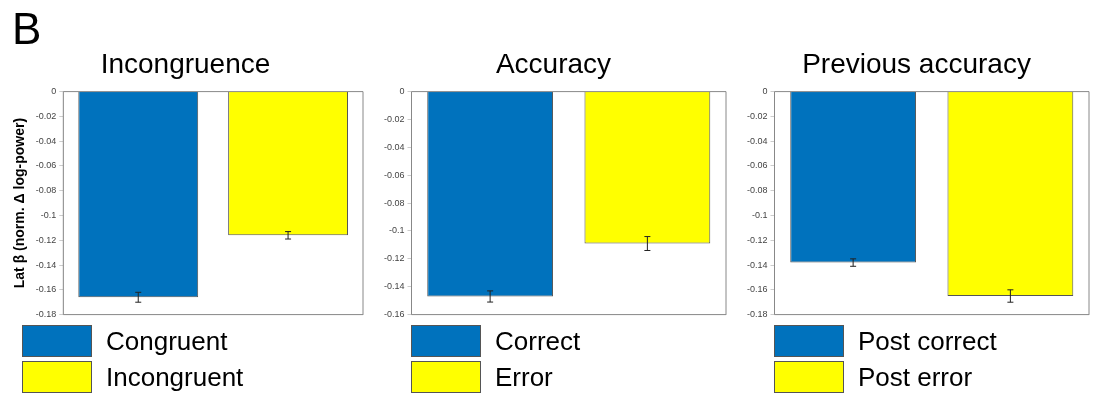 This screenshot has width=1105, height=407. What do you see at coordinates (185, 63) in the screenshot?
I see `chart-title: Incongruence` at bounding box center [185, 63].